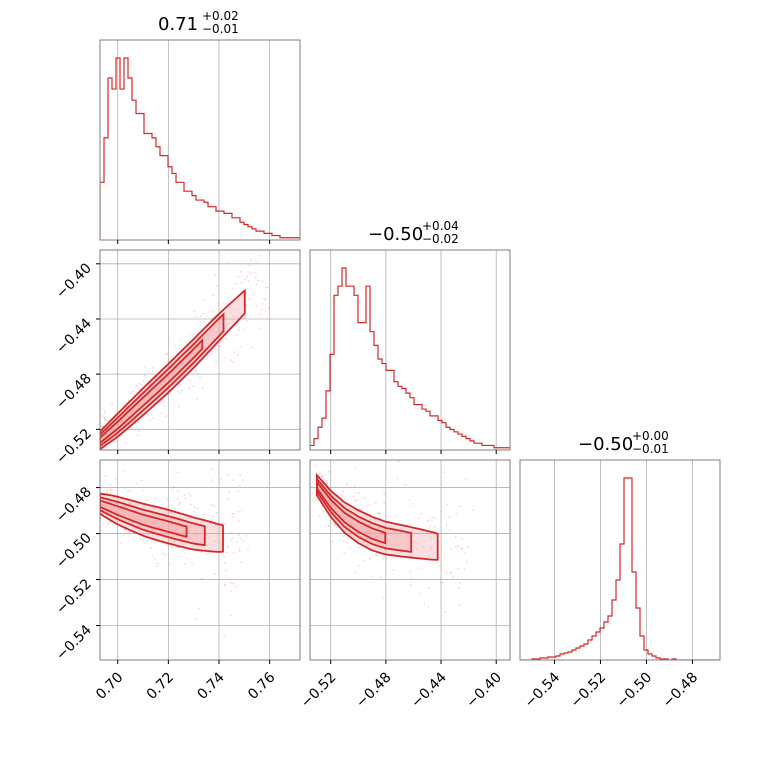  What do you see at coordinates (74, 597) in the screenshot?
I see `y-tick-label-1: −0.52` at bounding box center [74, 597].